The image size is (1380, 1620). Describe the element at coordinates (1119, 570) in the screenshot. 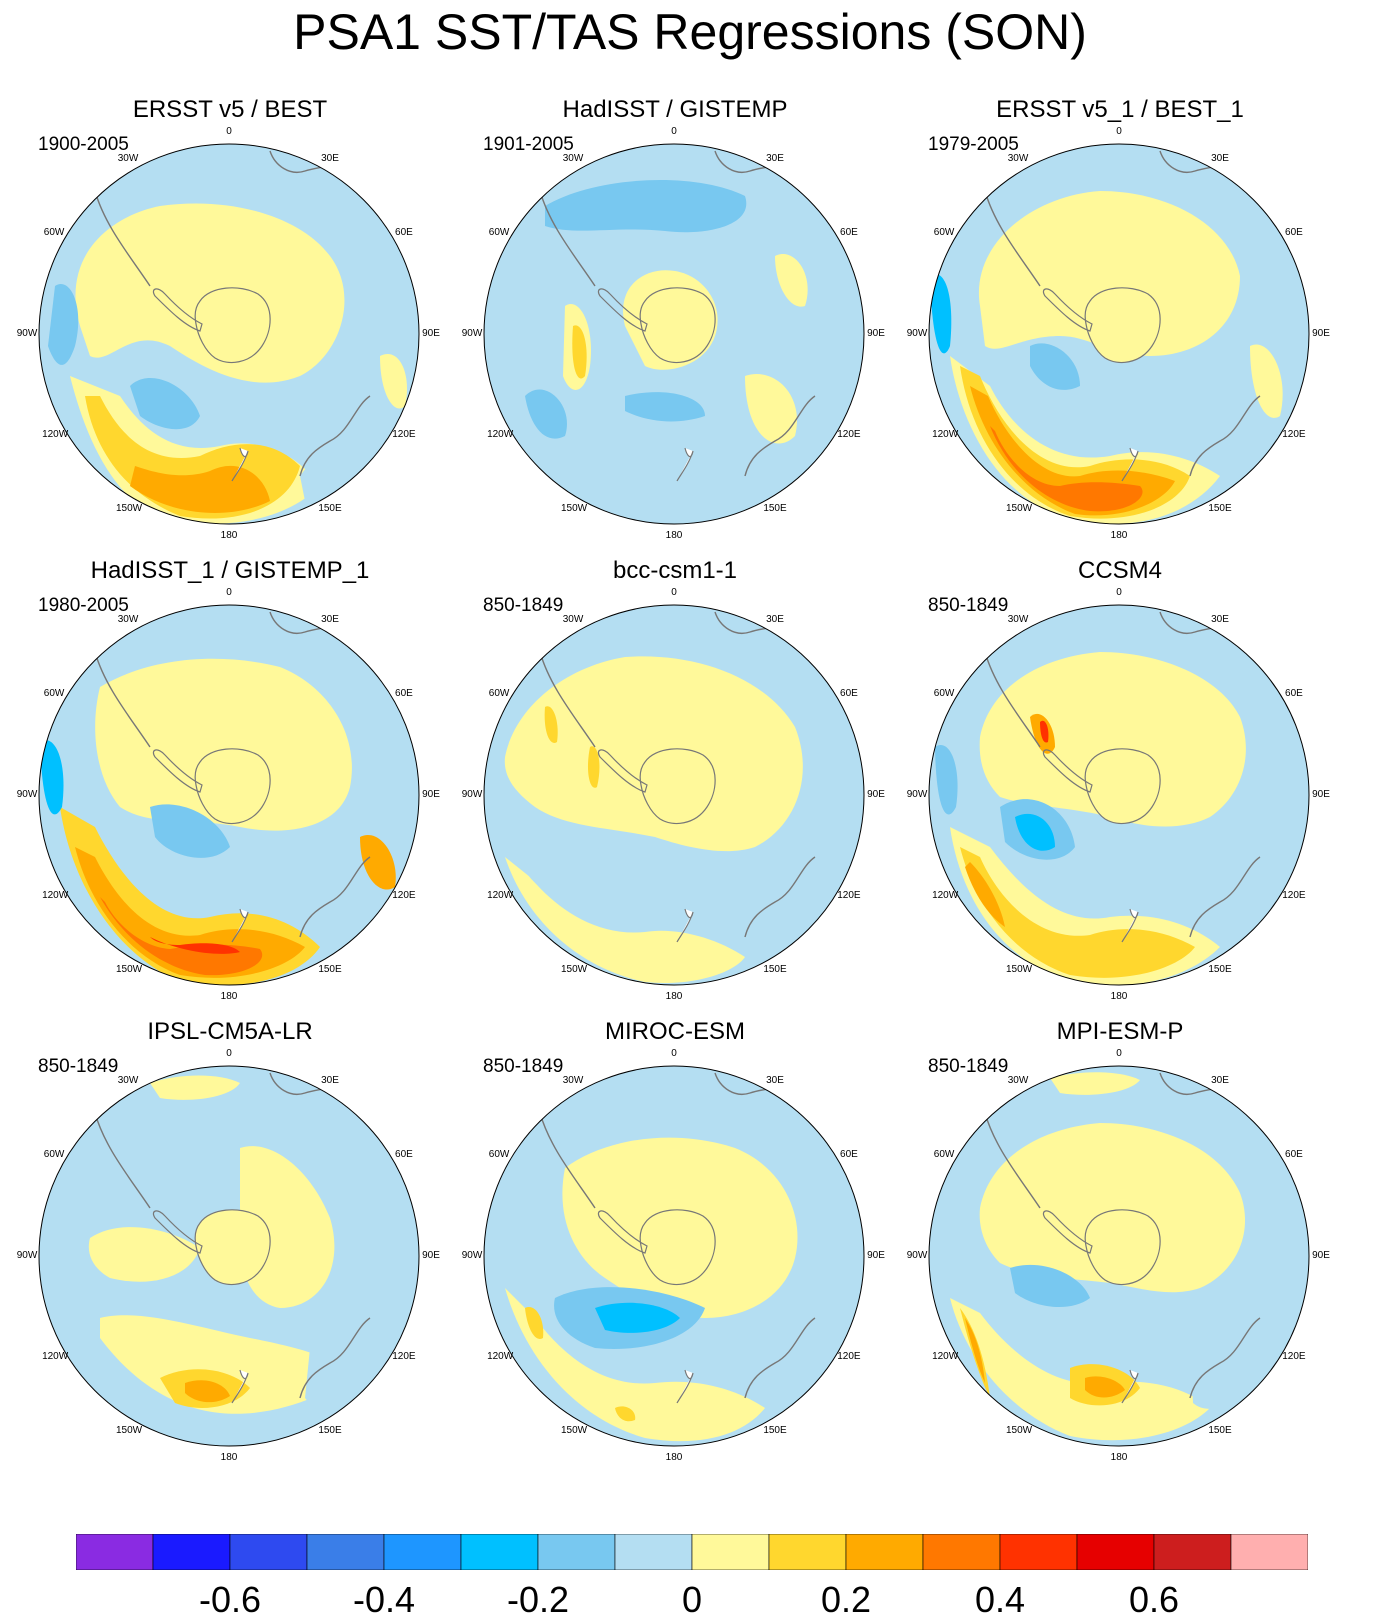

I see `panel-title: CCSM4` at that location.